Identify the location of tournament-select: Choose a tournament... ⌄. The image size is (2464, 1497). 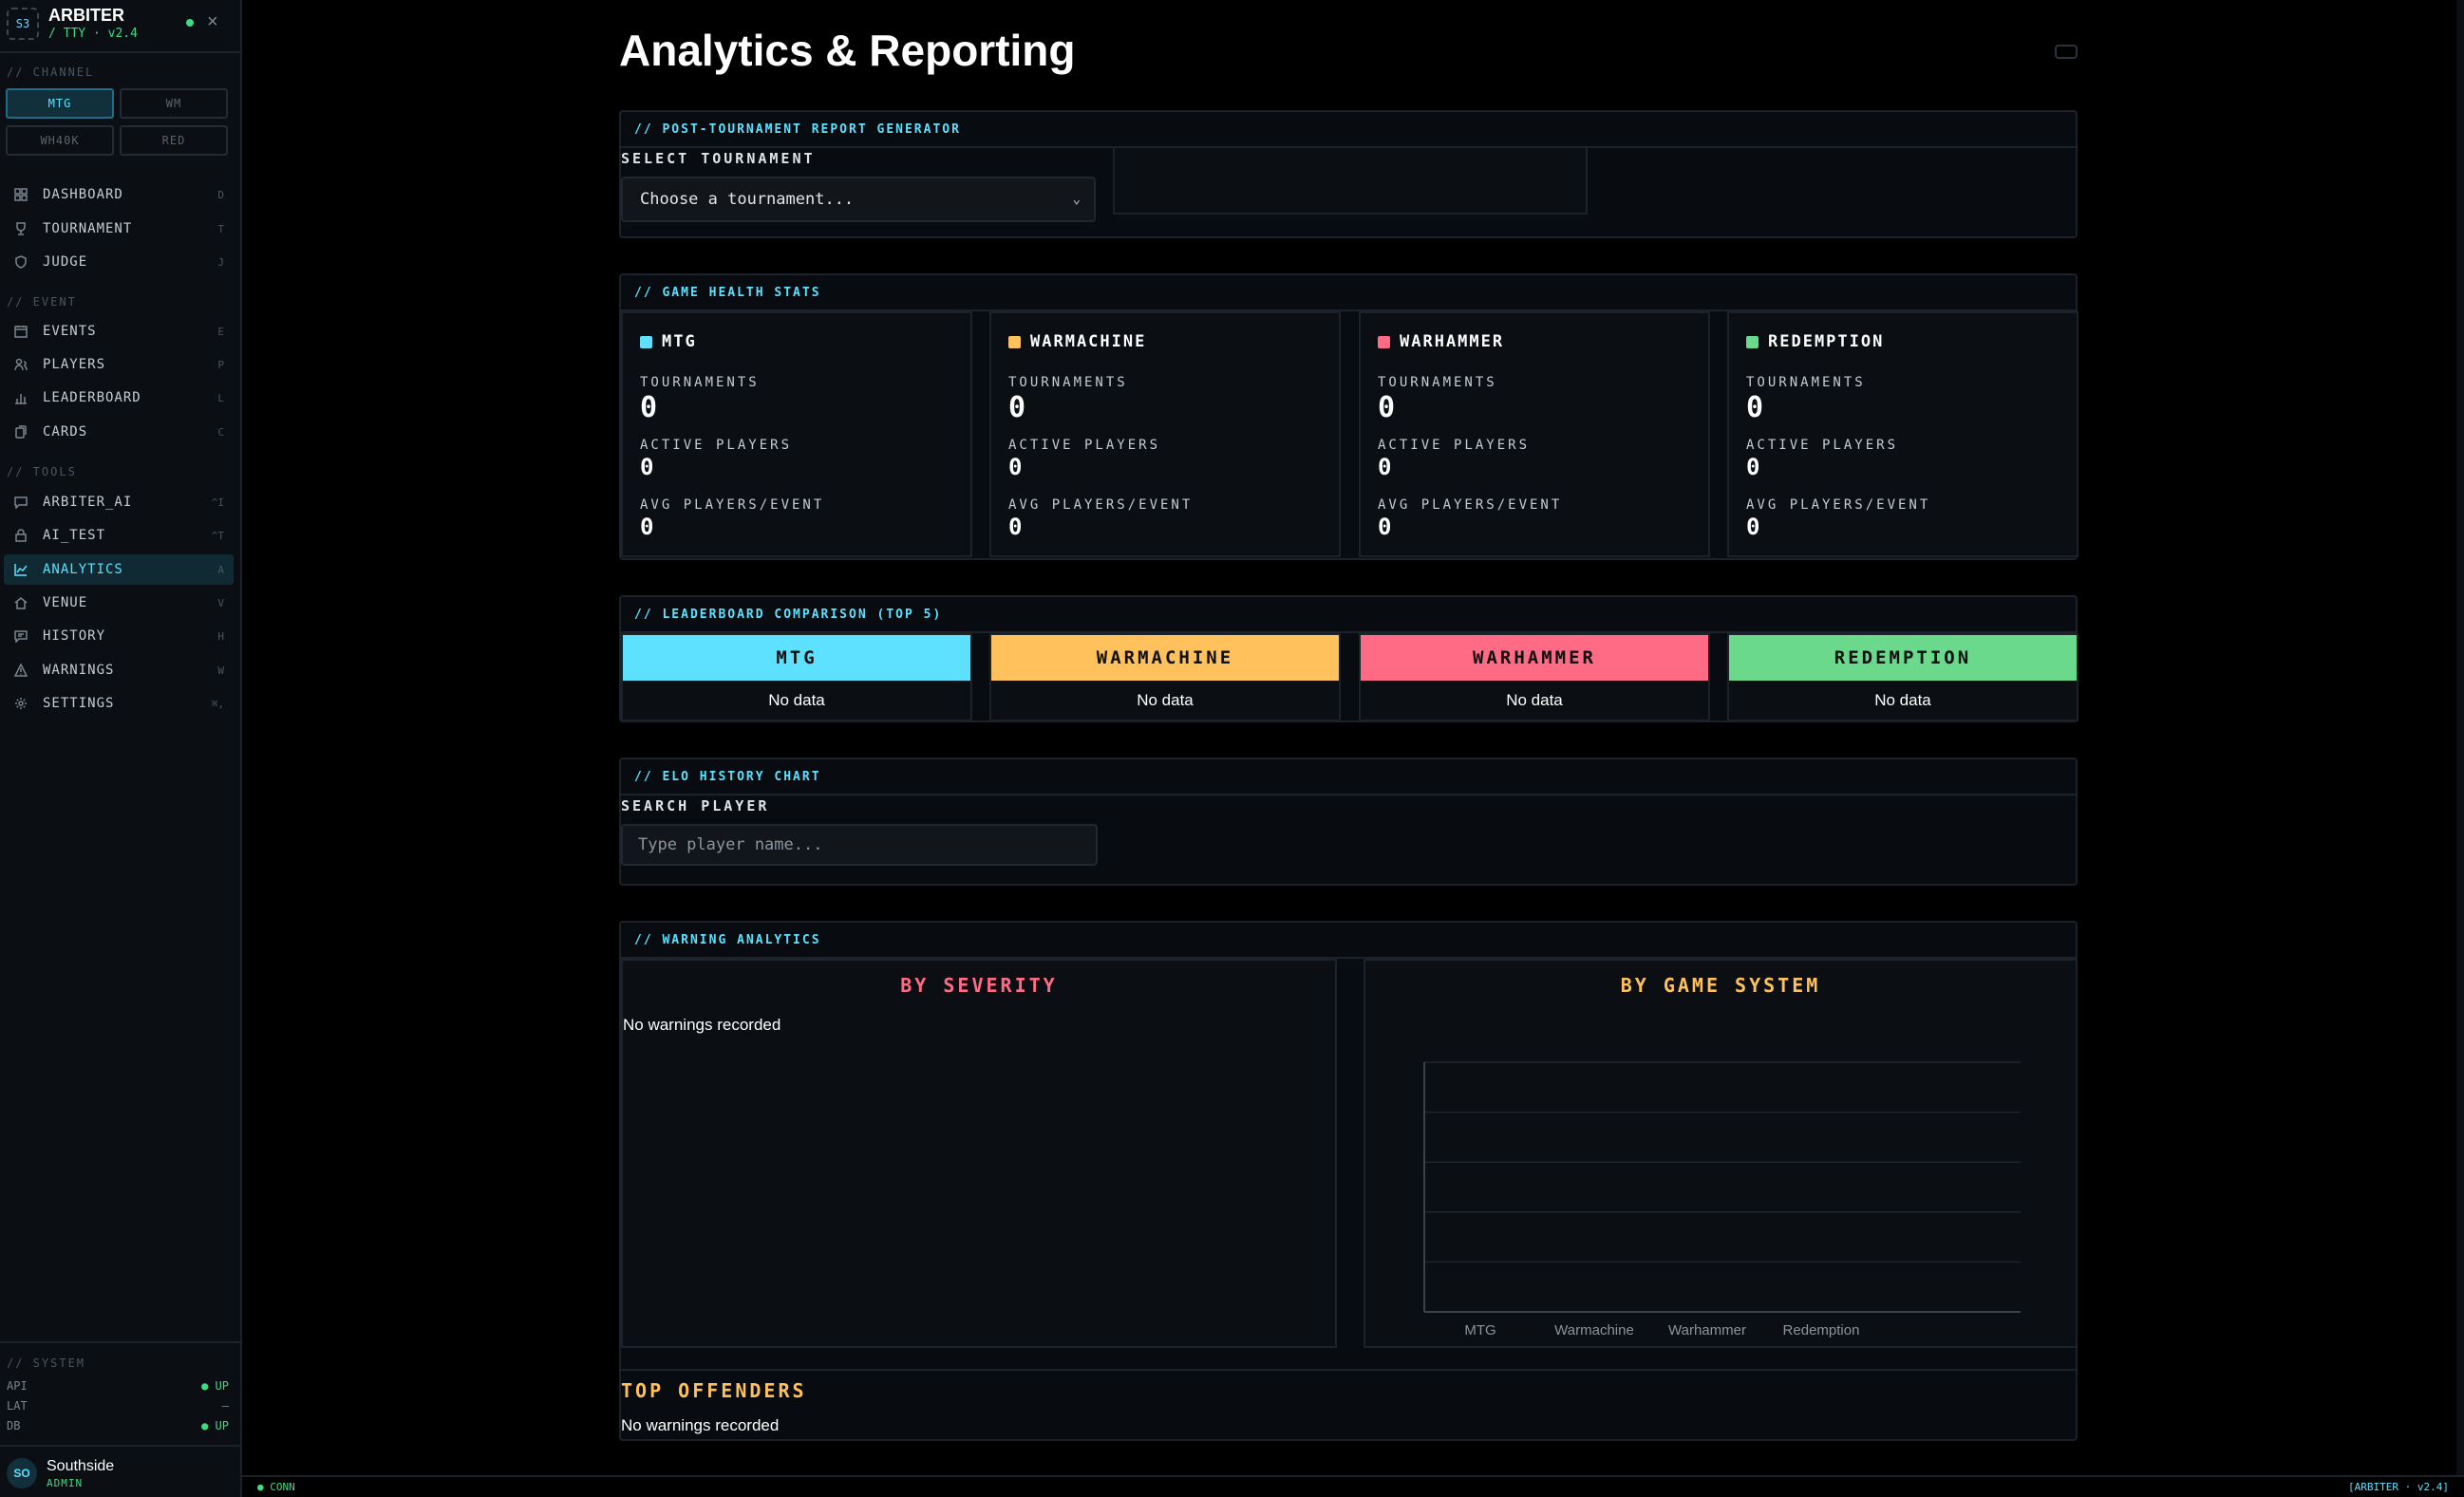
(858, 199).